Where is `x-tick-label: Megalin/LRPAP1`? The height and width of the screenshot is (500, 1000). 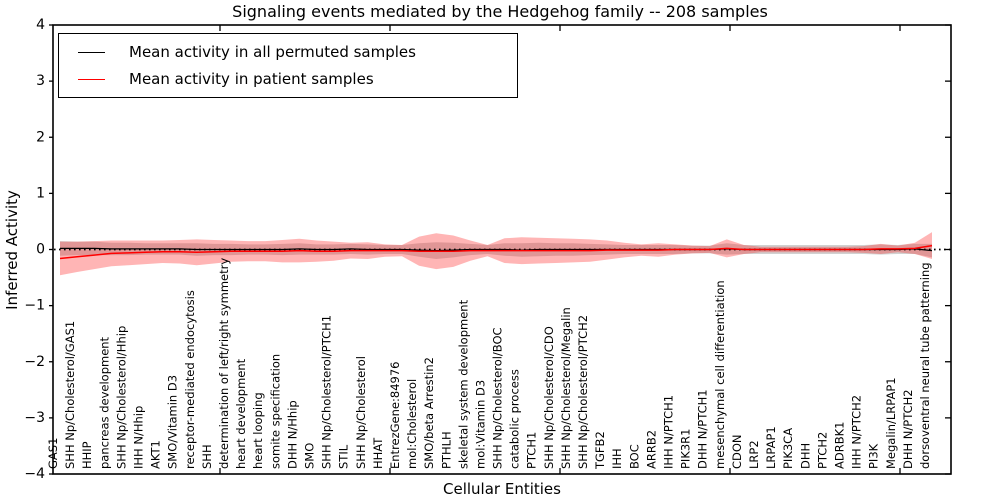
x-tick-label: Megalin/LRPAP1 is located at coordinates (891, 423).